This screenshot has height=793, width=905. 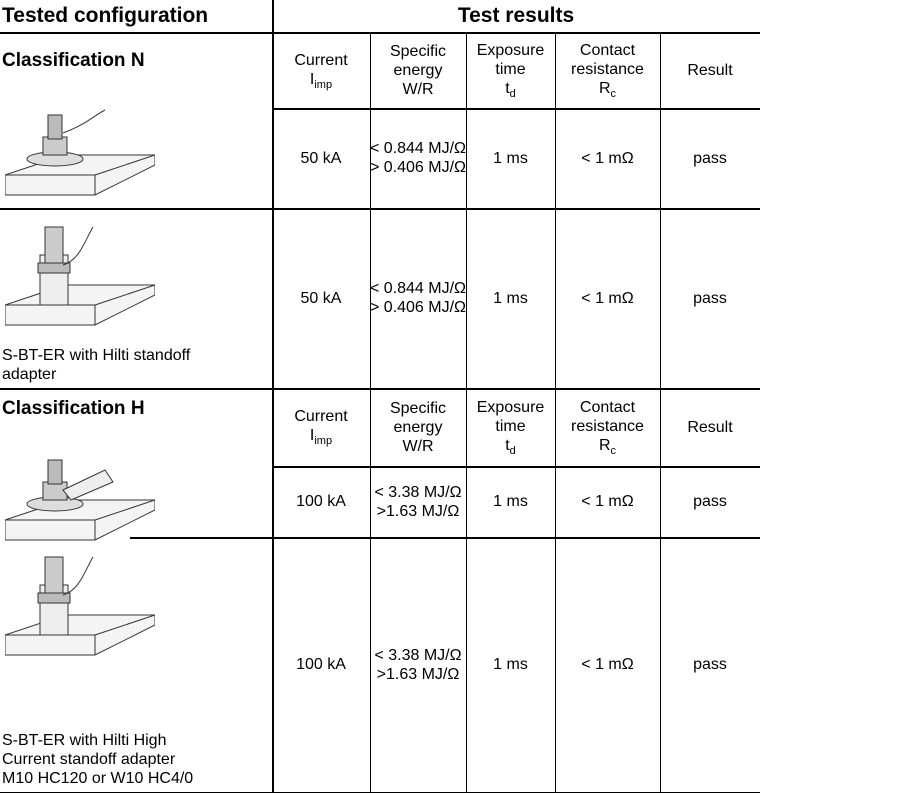 I want to click on header-text: W/R, so click(x=418, y=446).